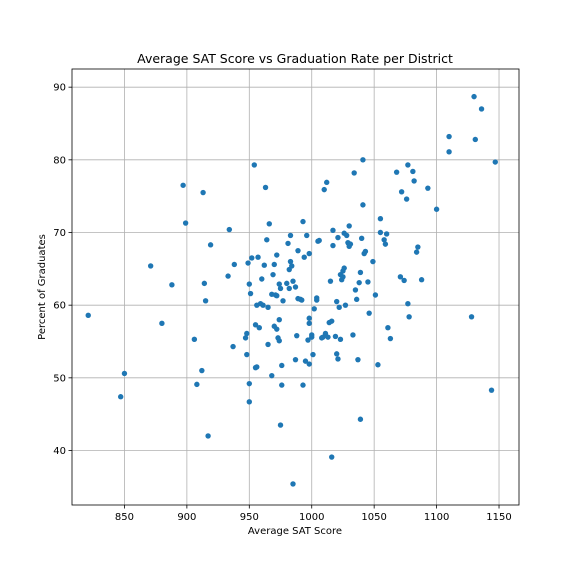 Image resolution: width=576 pixels, height=576 pixels. I want to click on y-tick-label: 60, so click(59, 306).